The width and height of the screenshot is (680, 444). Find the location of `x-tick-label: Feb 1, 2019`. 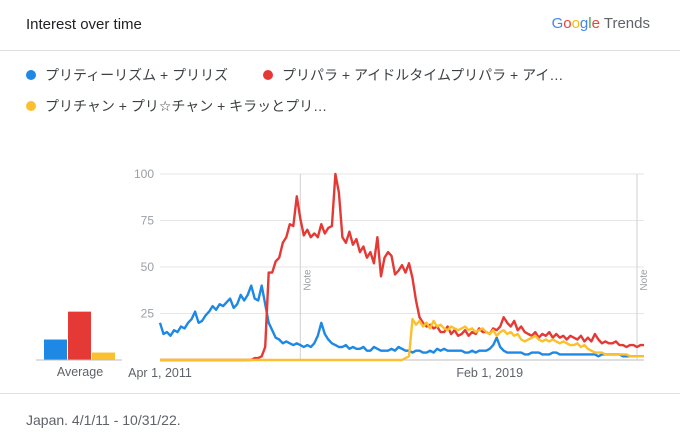

x-tick-label: Feb 1, 2019 is located at coordinates (489, 373).